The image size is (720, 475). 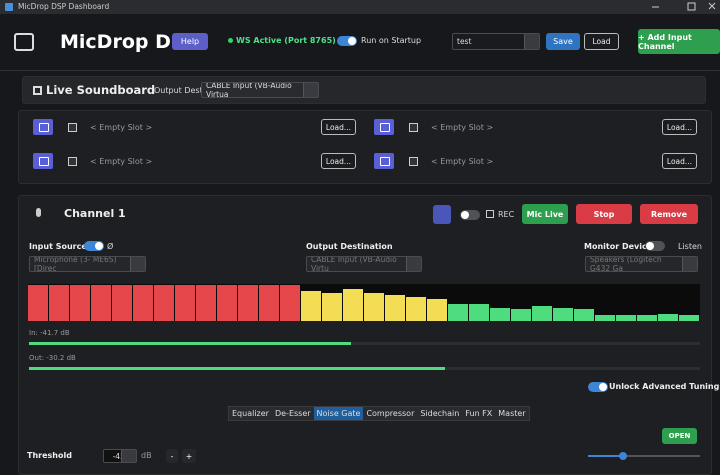 What do you see at coordinates (110, 246) in the screenshot?
I see `phase-label: Ø` at bounding box center [110, 246].